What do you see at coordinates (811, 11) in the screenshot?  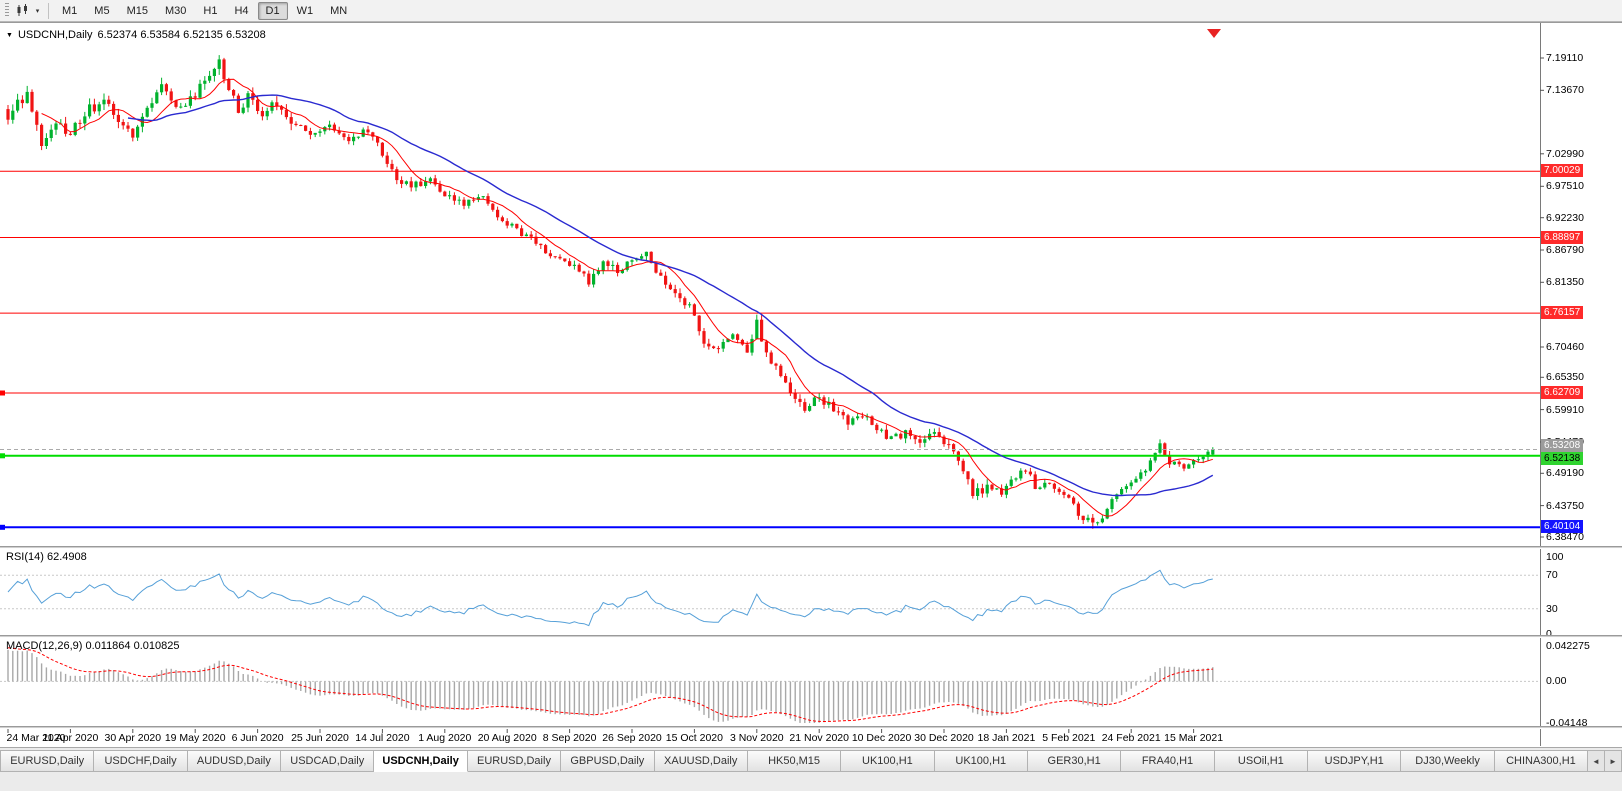 I see `top-toolbar: ▾ M1 M5 M15 M30 H1 H4 D1 W1 MN` at bounding box center [811, 11].